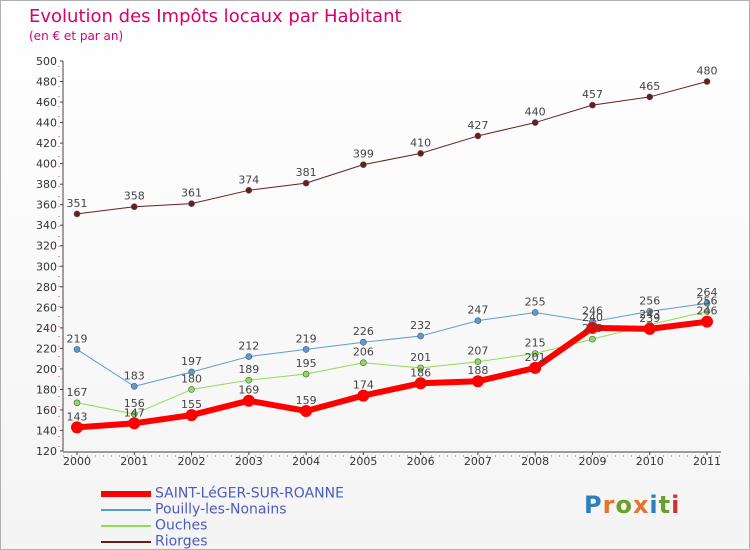 The height and width of the screenshot is (550, 750). I want to click on x-tick-label: 2002, so click(192, 461).